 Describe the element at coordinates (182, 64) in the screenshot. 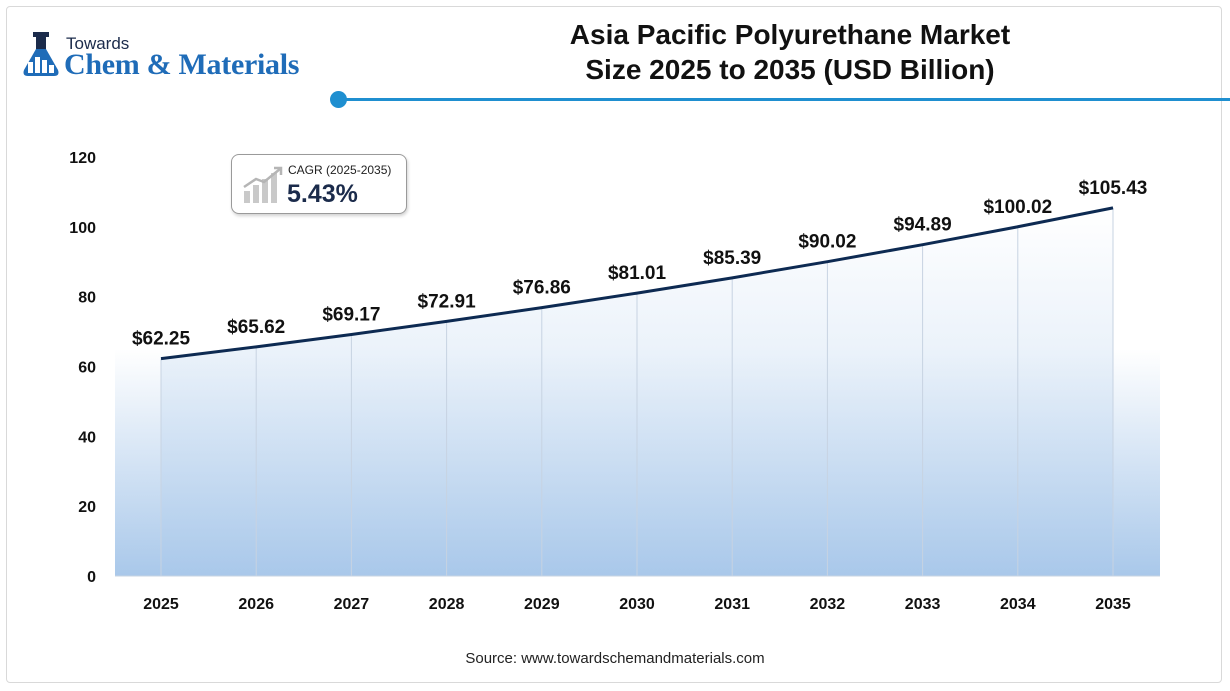

I see `brand-name-text: Chem & Materials` at that location.